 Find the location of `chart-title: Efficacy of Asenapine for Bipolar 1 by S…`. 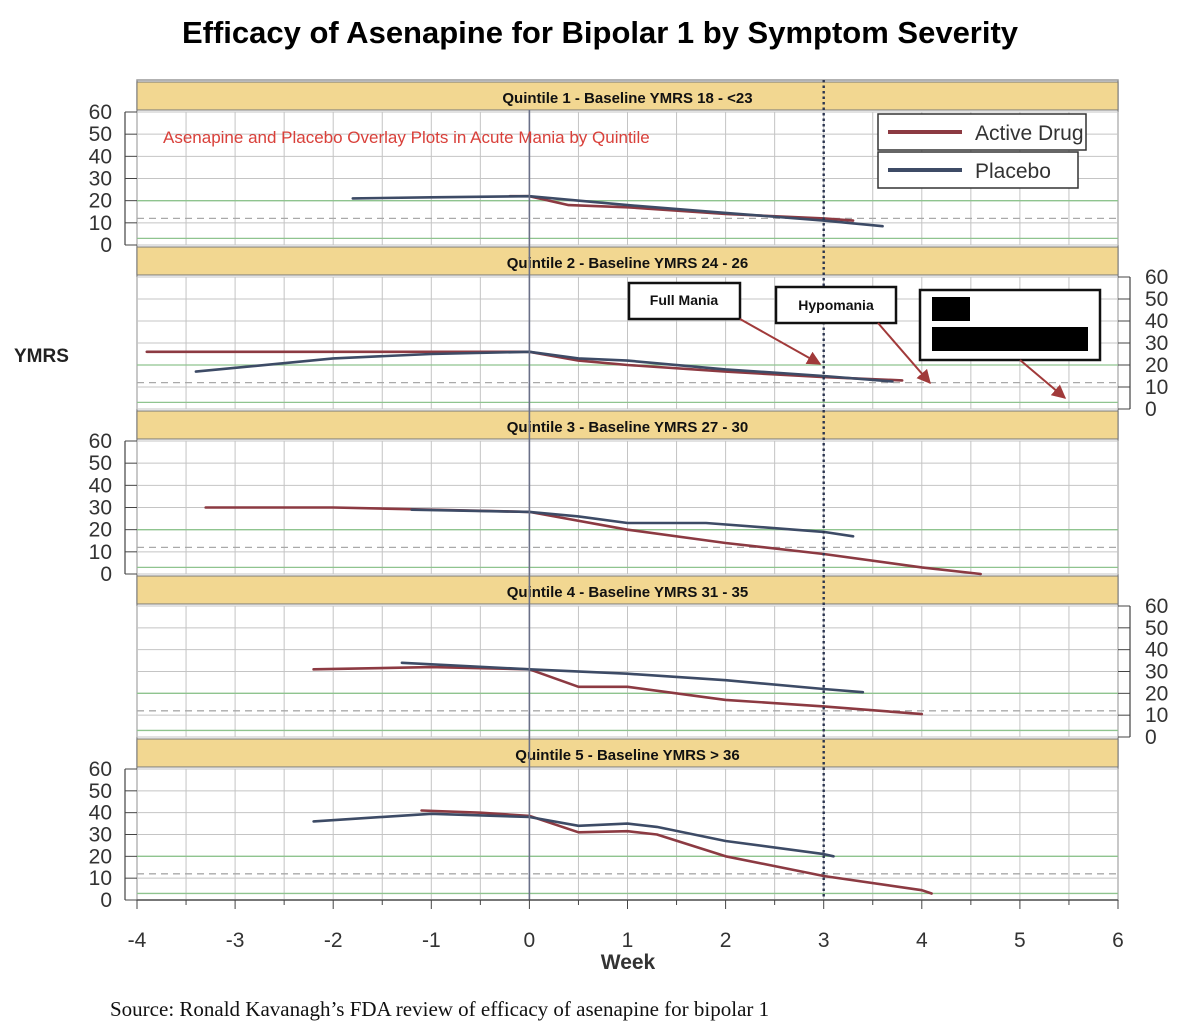

chart-title: Efficacy of Asenapine for Bipolar 1 by S… is located at coordinates (600, 32).